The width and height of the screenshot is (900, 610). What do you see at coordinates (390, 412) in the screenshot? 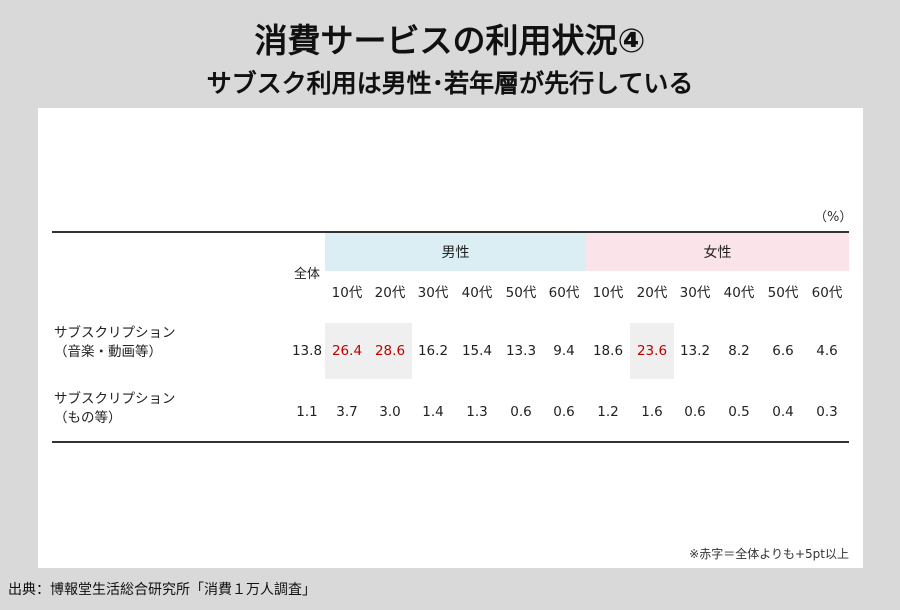
I see `table-cell-r2-c3: 3.0` at bounding box center [390, 412].